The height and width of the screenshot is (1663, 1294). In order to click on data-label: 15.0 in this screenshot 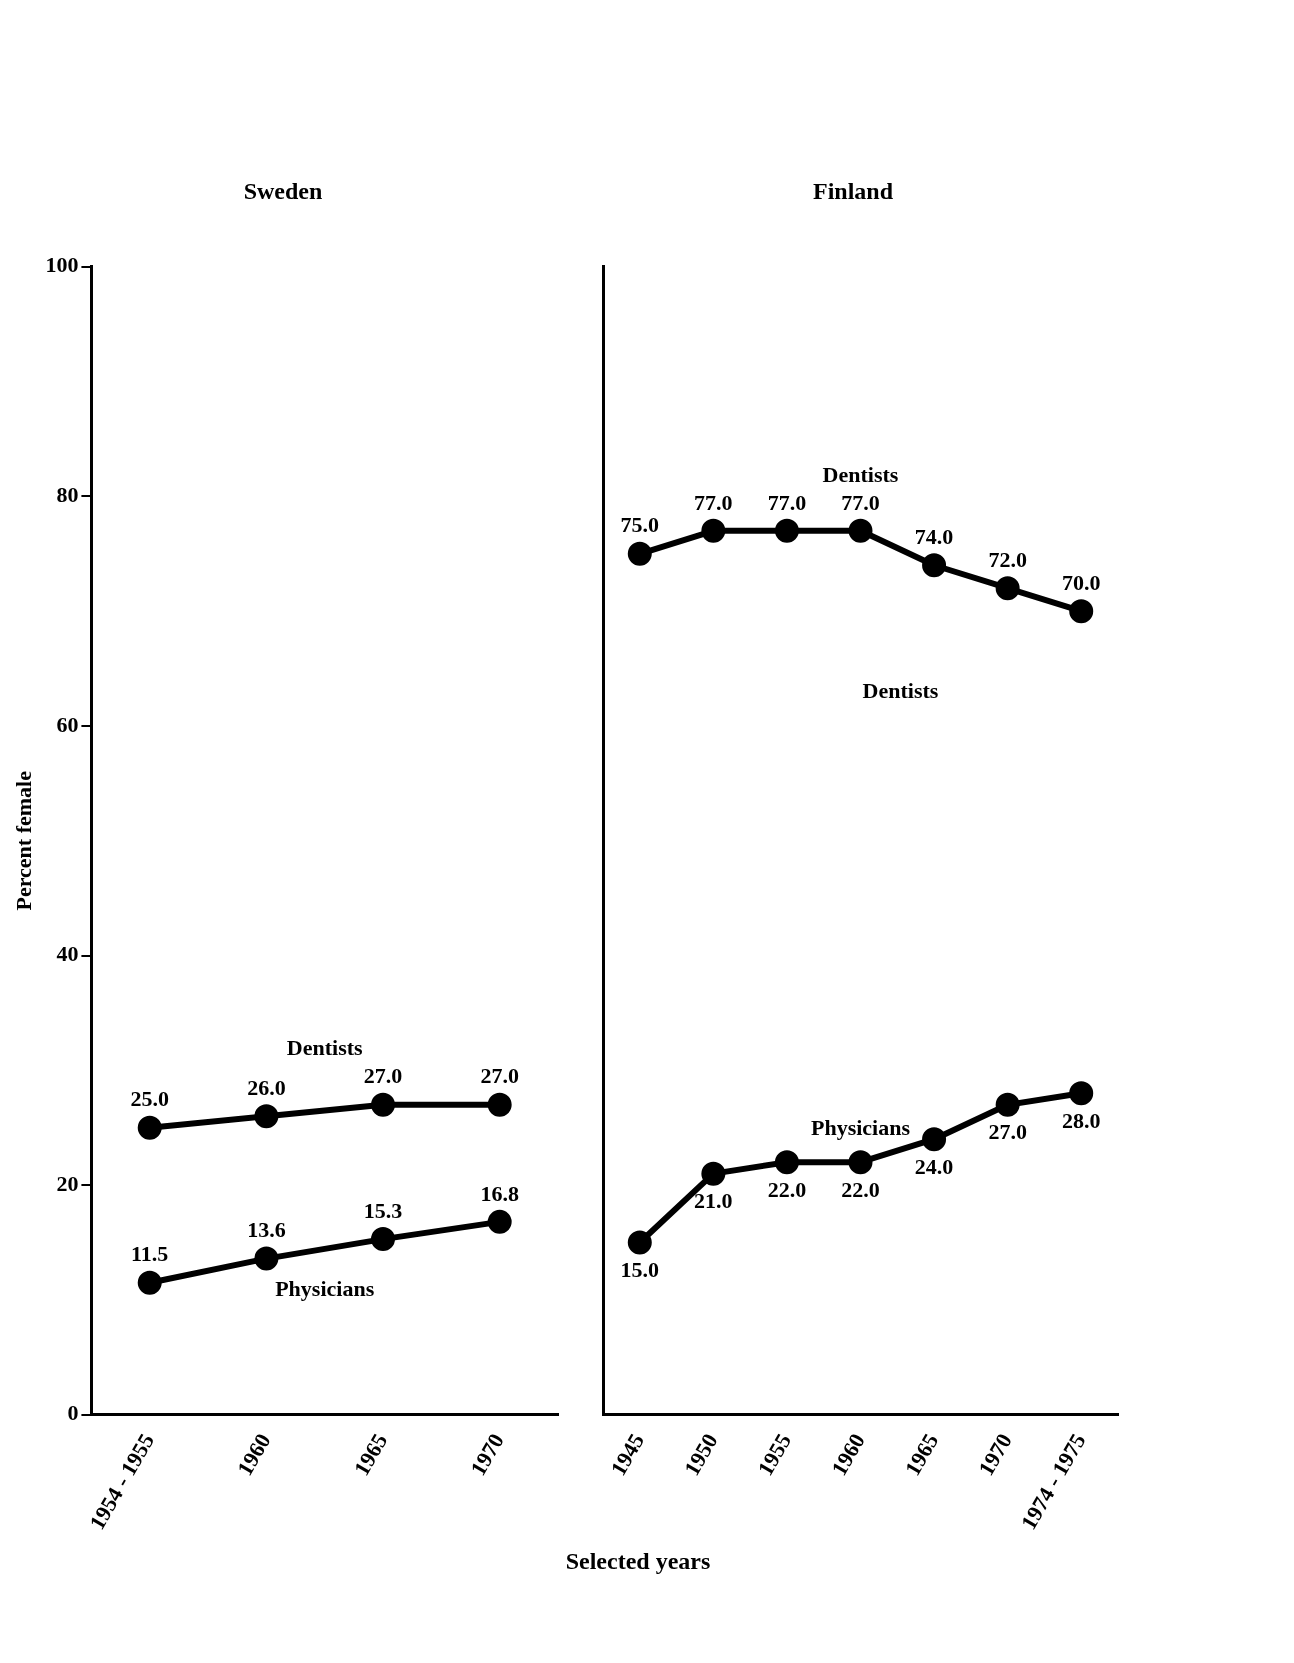, I will do `click(640, 1270)`.